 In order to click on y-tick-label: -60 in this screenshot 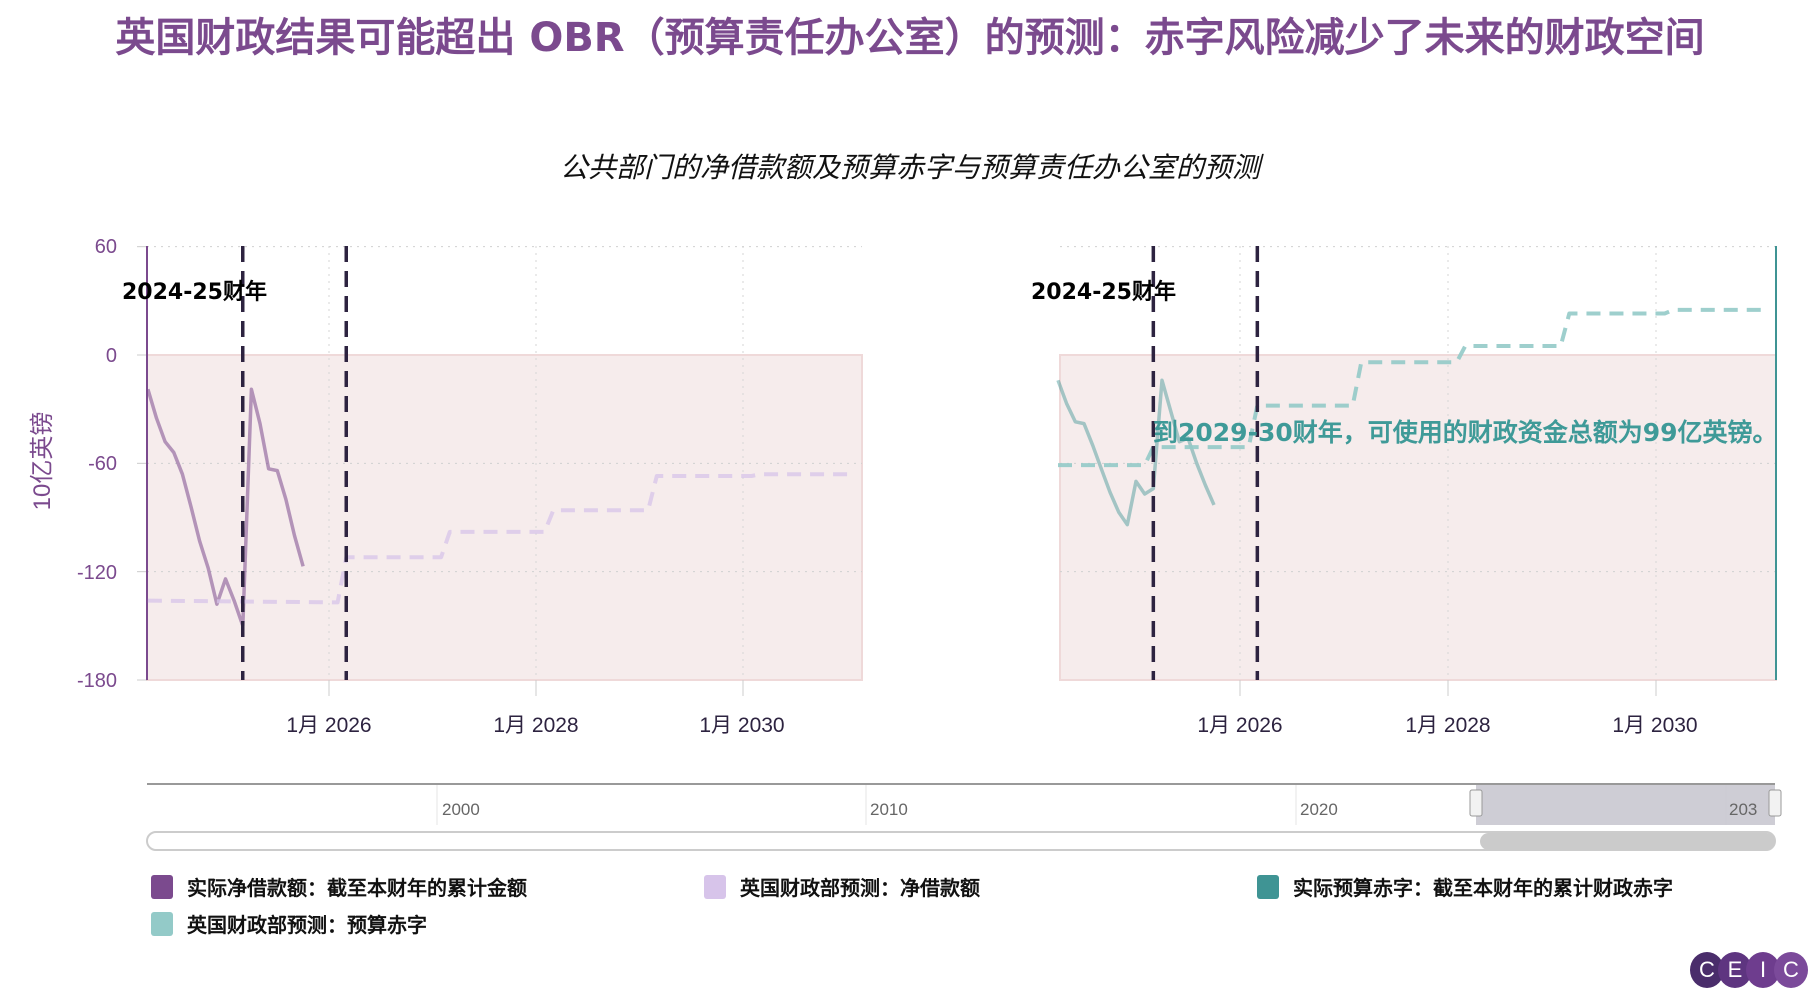, I will do `click(102, 464)`.